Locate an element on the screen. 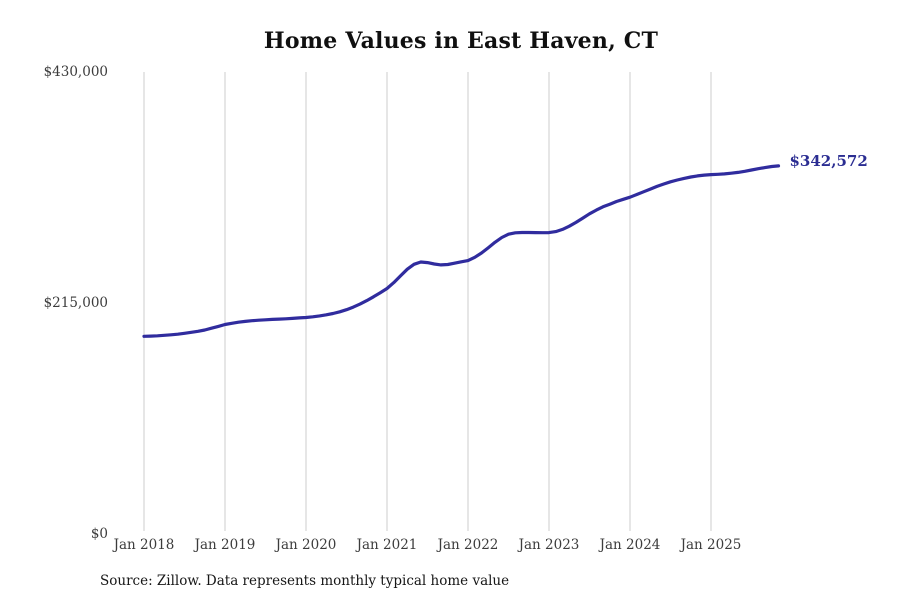  chart-title: Home Values in East Haven, CT is located at coordinates (461, 41).